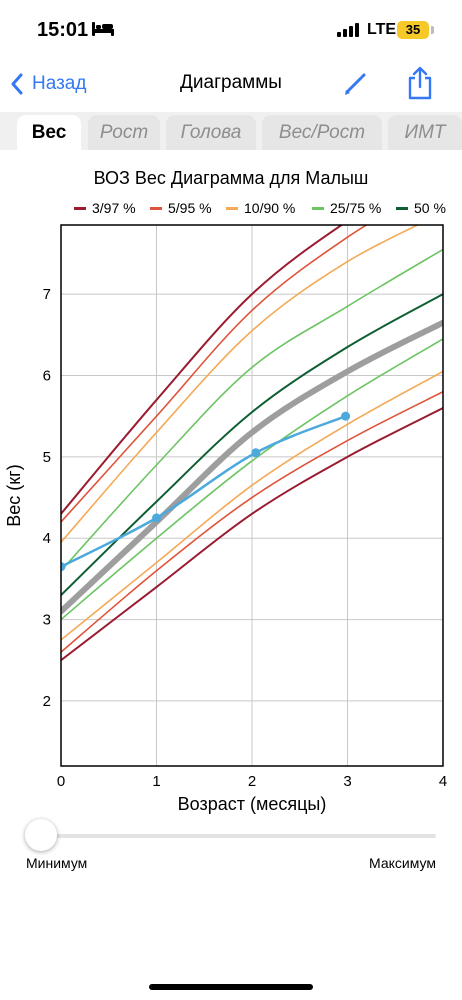 The width and height of the screenshot is (462, 1000). What do you see at coordinates (425, 132) in the screenshot?
I see `tab-bmi: ИМТ` at bounding box center [425, 132].